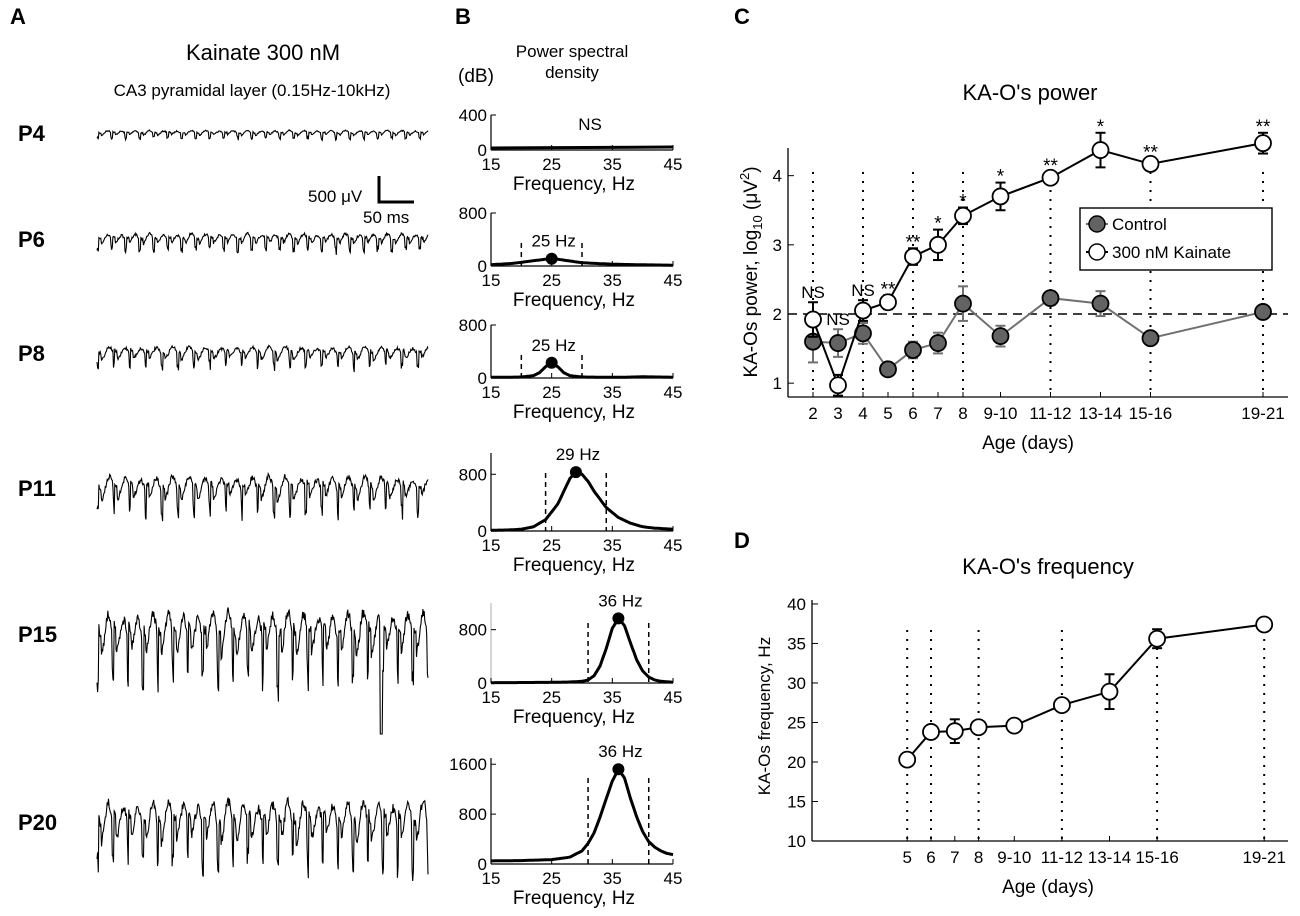  Describe the element at coordinates (571, 369) in the screenshot. I see `psd-chart-3: 800 015 25 35 45 Frequency, Hz 25 Hz` at that location.